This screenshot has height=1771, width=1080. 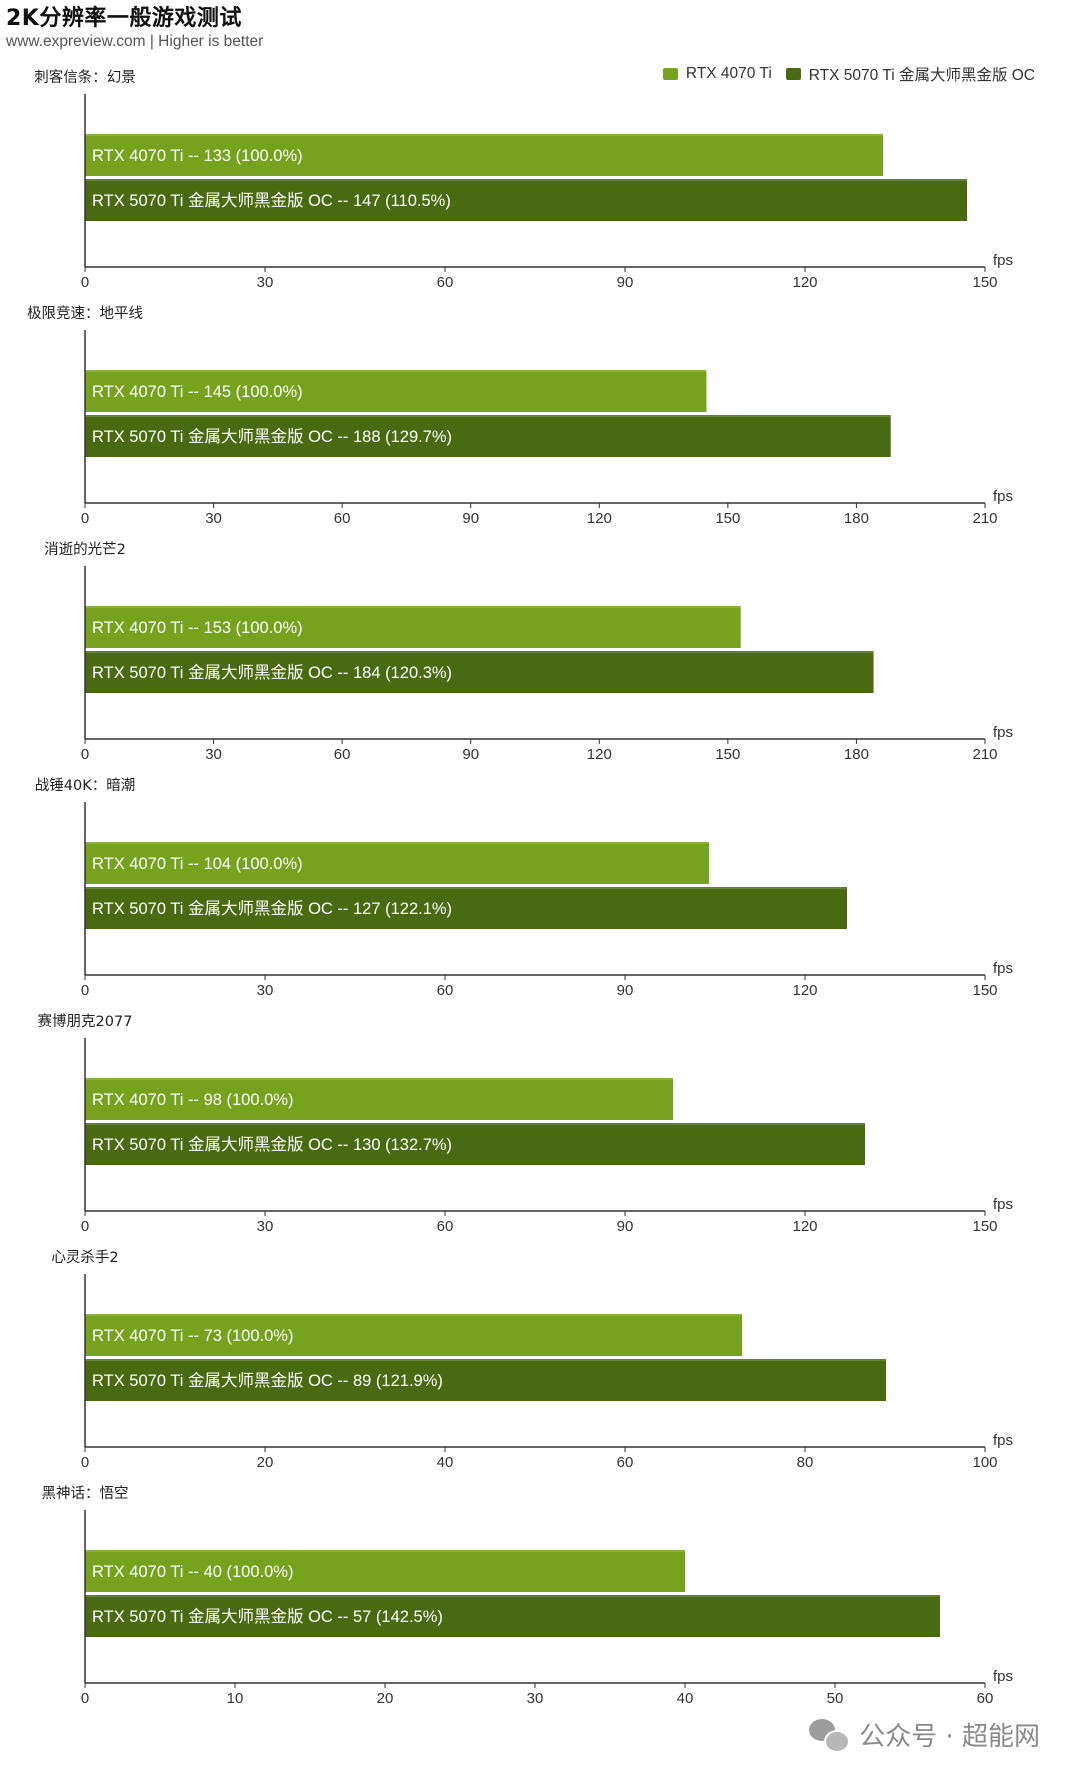 I want to click on legend-item-series1: RTX 4070 Ti, so click(x=717, y=74).